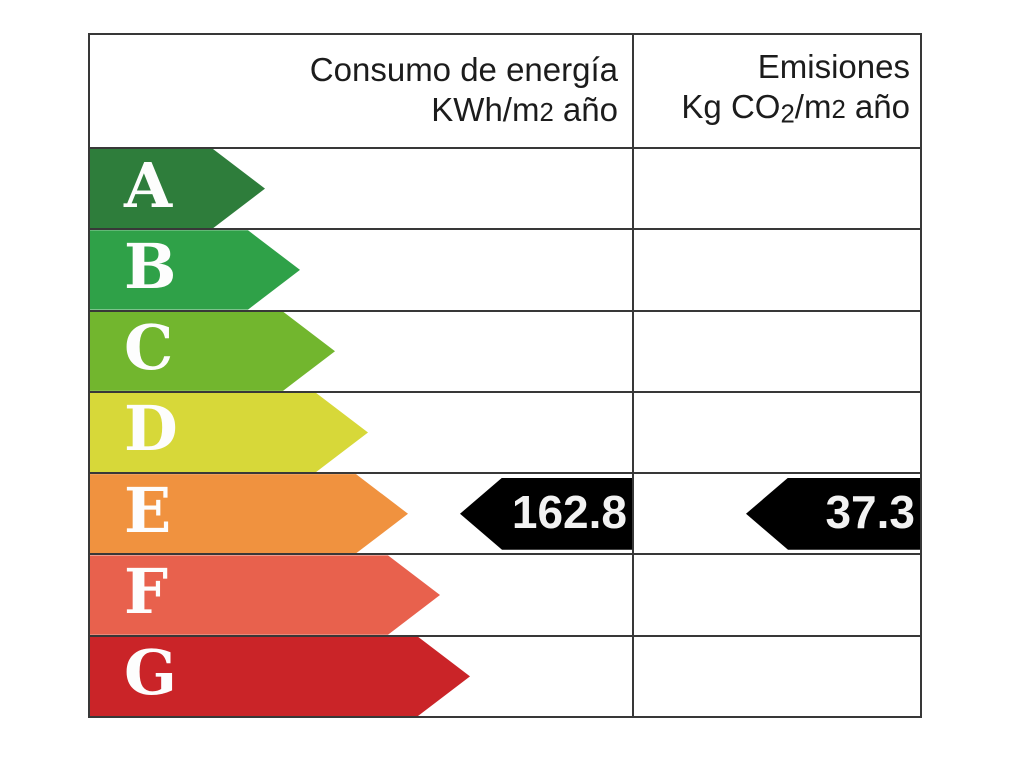  Describe the element at coordinates (177, 188) in the screenshot. I see `rating-arrow: A` at that location.